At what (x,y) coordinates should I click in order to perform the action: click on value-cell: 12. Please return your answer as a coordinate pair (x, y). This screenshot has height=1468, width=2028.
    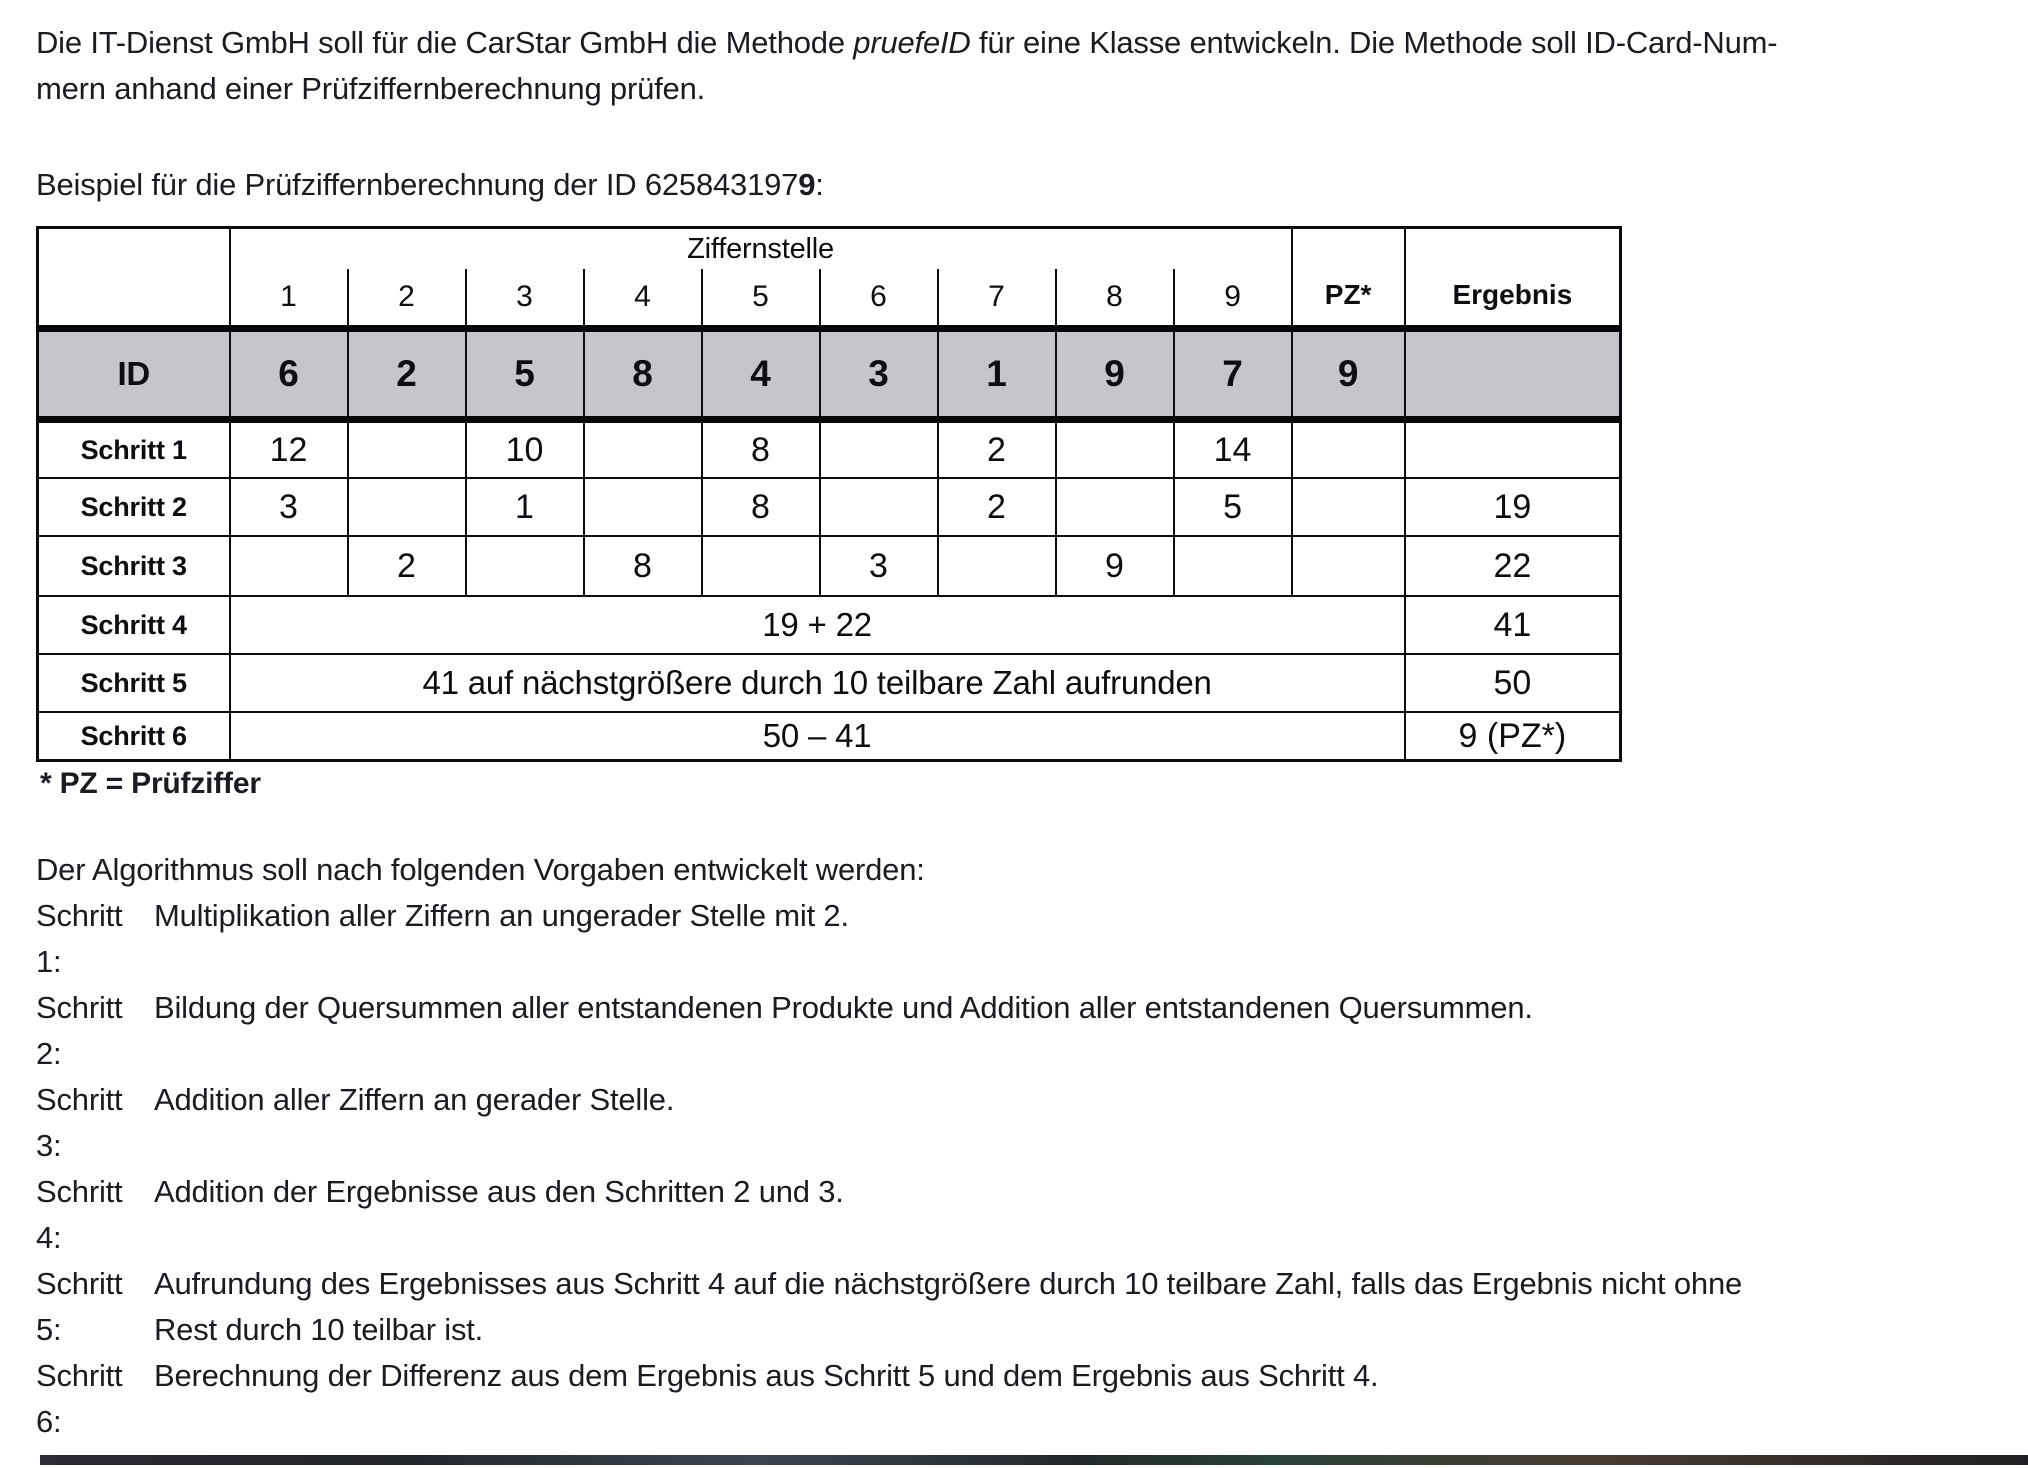
    Looking at the image, I should click on (288, 448).